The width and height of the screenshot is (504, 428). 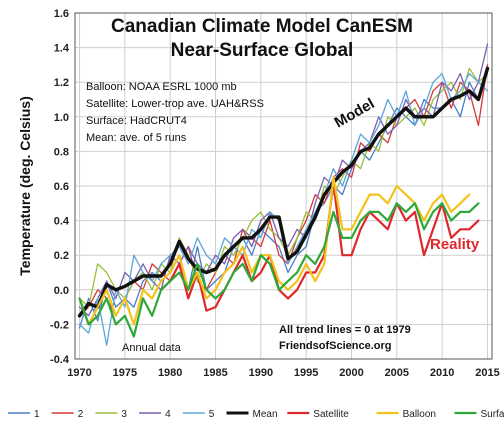 I want to click on legend: 1 2 3 4 5 Mean Satellite Balloon Surface, so click(x=256, y=414).